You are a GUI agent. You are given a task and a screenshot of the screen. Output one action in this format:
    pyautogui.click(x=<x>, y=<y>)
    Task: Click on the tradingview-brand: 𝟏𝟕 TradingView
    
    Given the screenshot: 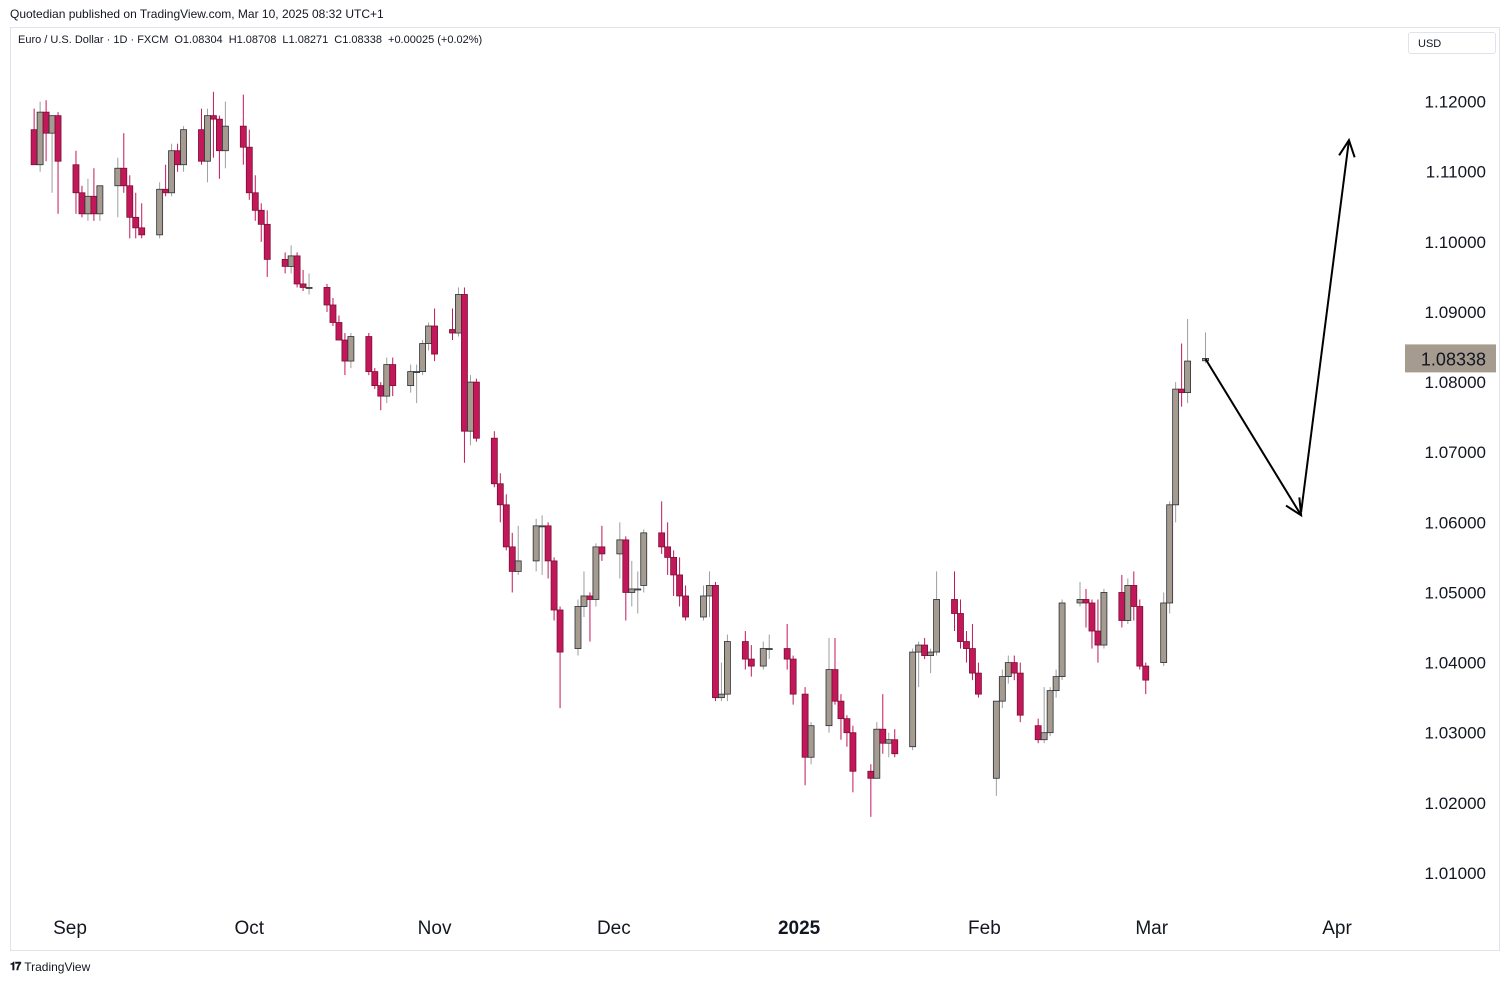 What is the action you would take?
    pyautogui.click(x=50, y=967)
    